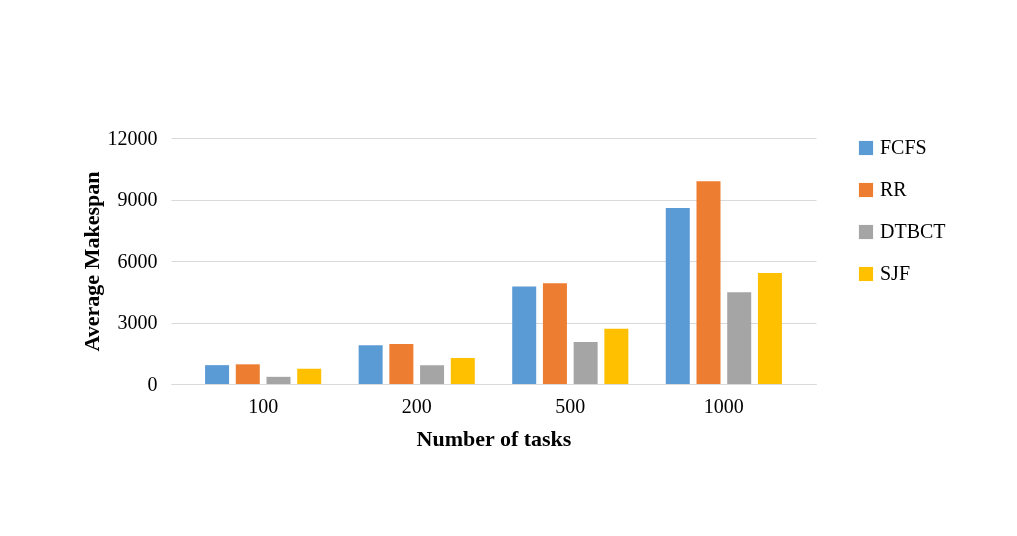 The width and height of the screenshot is (1017, 536). I want to click on legend-label: DTBCT, so click(913, 231).